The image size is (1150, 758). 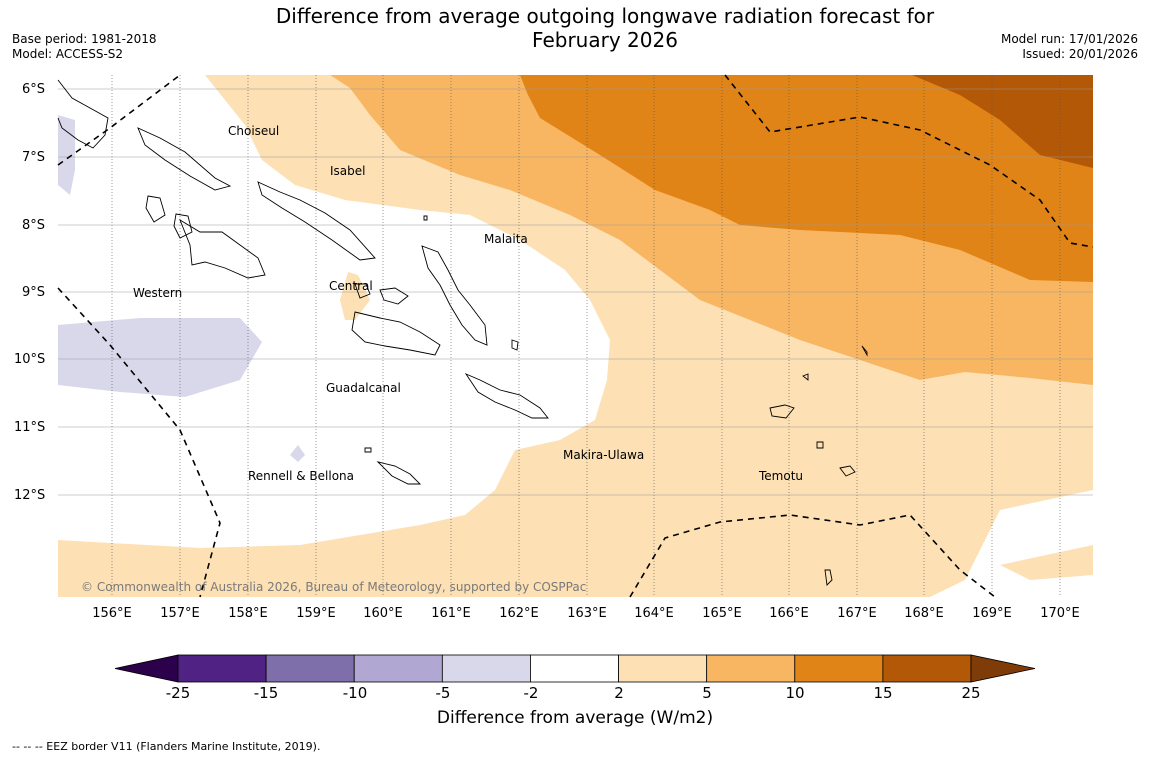 What do you see at coordinates (454, 295) in the screenshot?
I see `island-malaita` at bounding box center [454, 295].